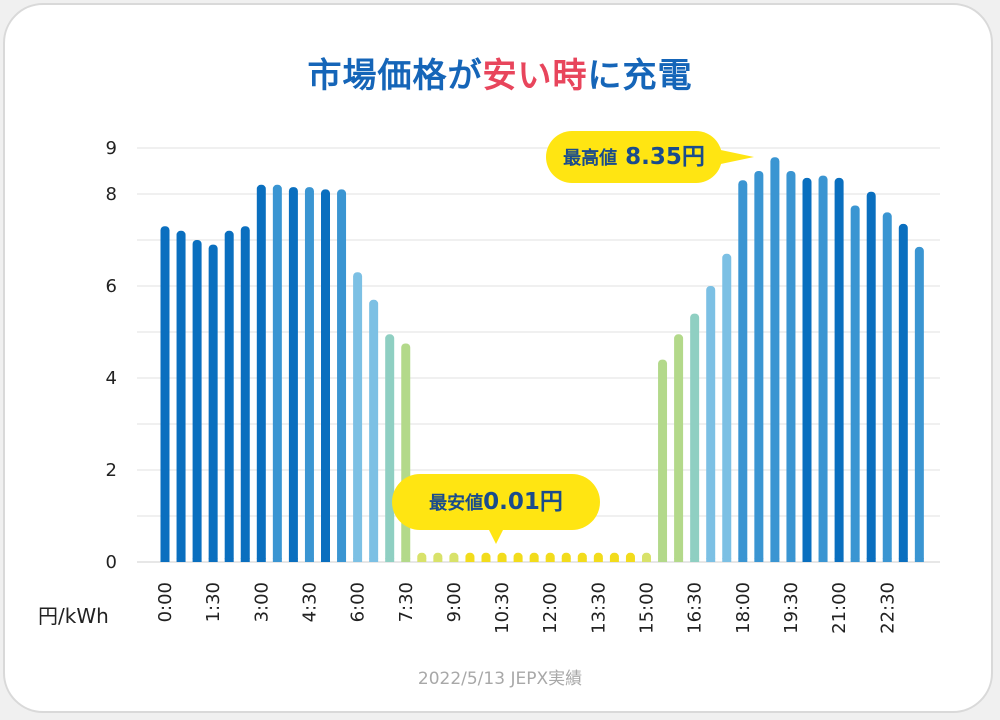 The height and width of the screenshot is (720, 1000). I want to click on bar-7:30, so click(406, 452).